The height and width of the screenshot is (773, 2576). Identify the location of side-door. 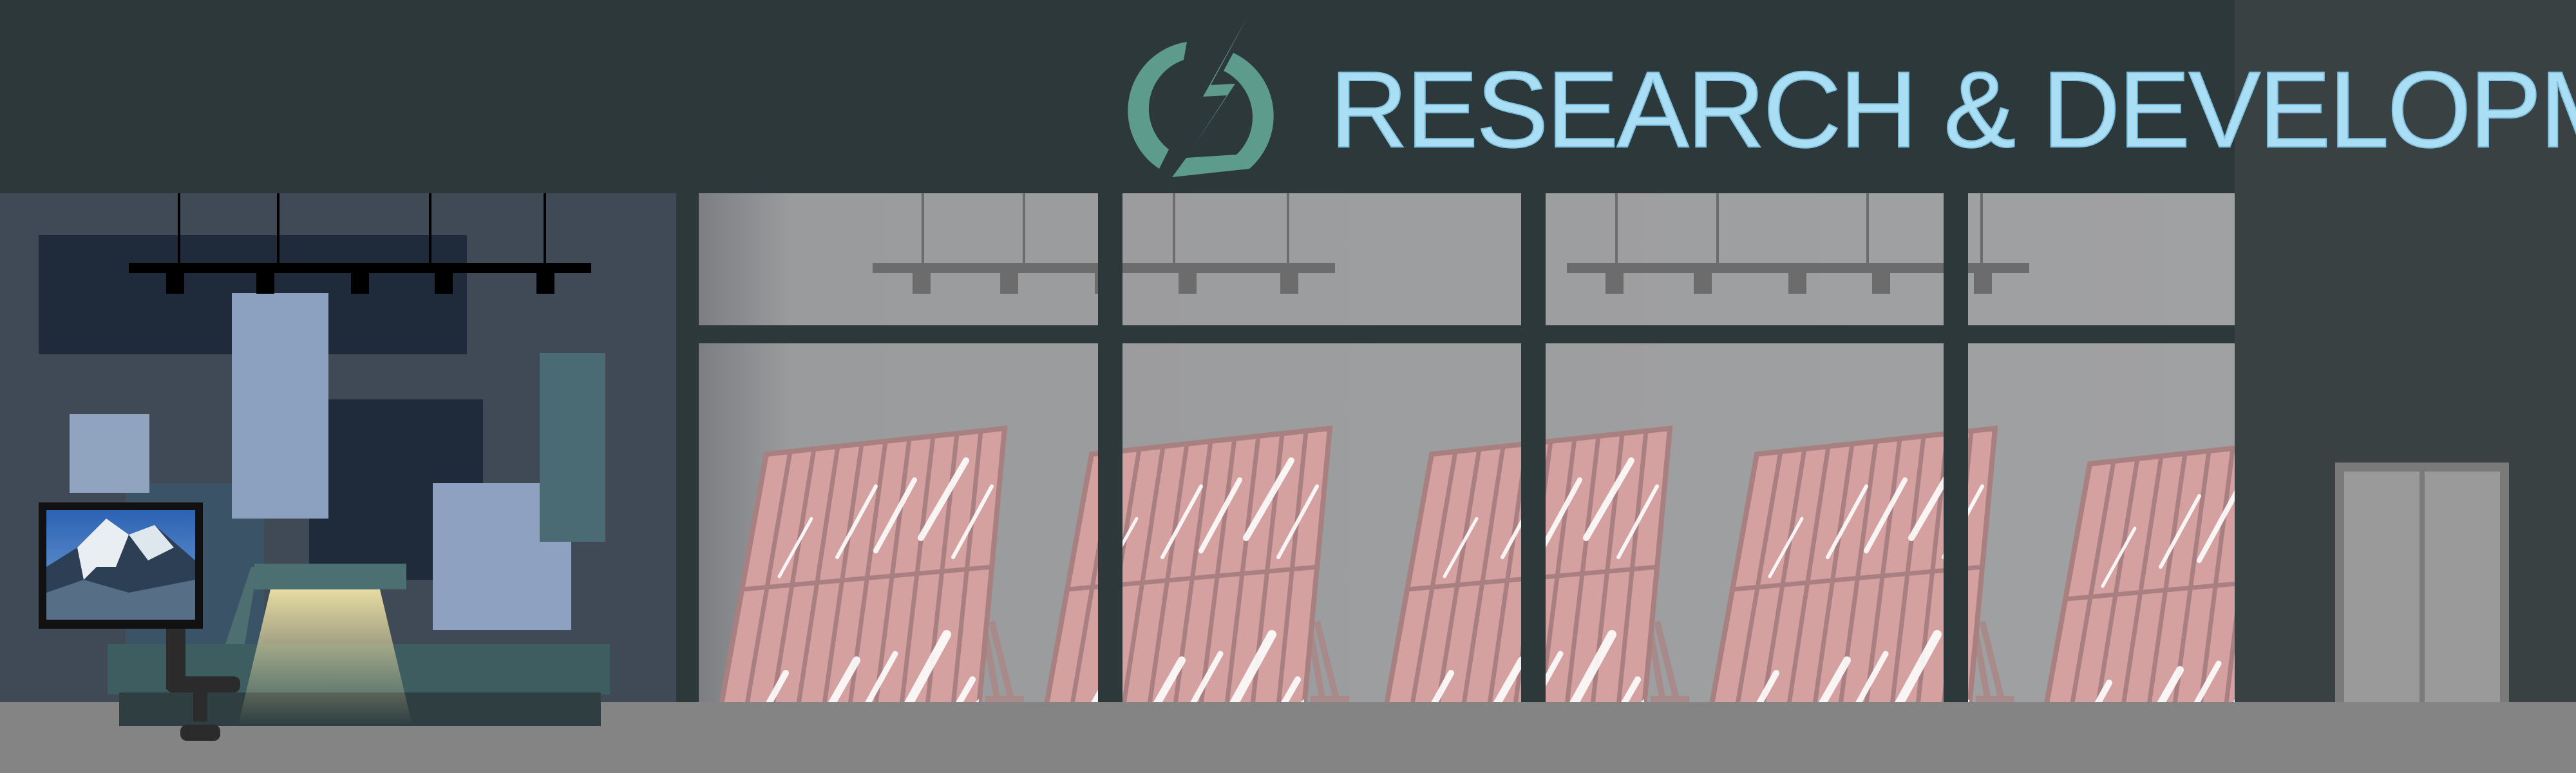
(2422, 582).